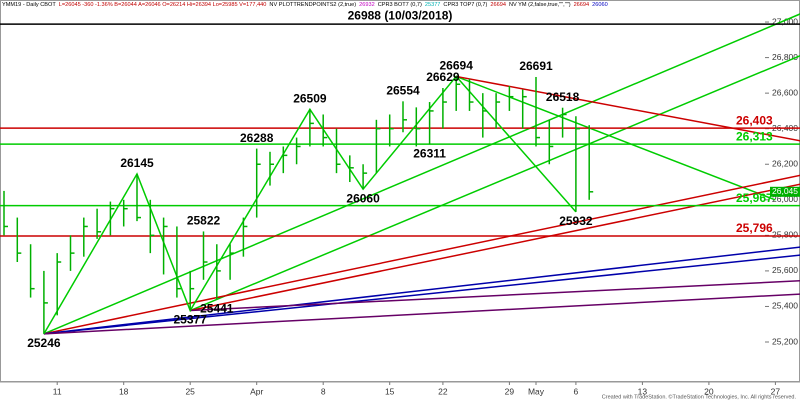 The image size is (800, 402). What do you see at coordinates (390, 391) in the screenshot?
I see `x-tick-label: 15` at bounding box center [390, 391].